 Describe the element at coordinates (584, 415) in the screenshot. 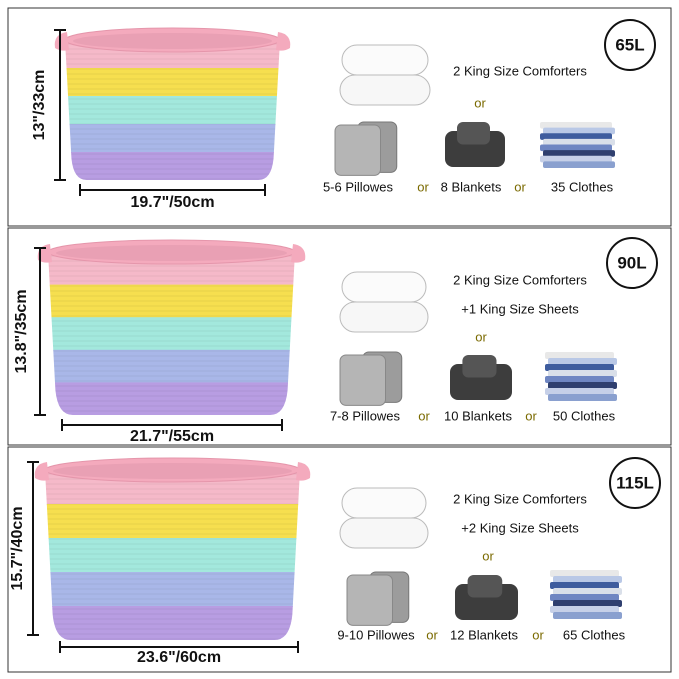

I see `item-text: 50 Clothes` at that location.